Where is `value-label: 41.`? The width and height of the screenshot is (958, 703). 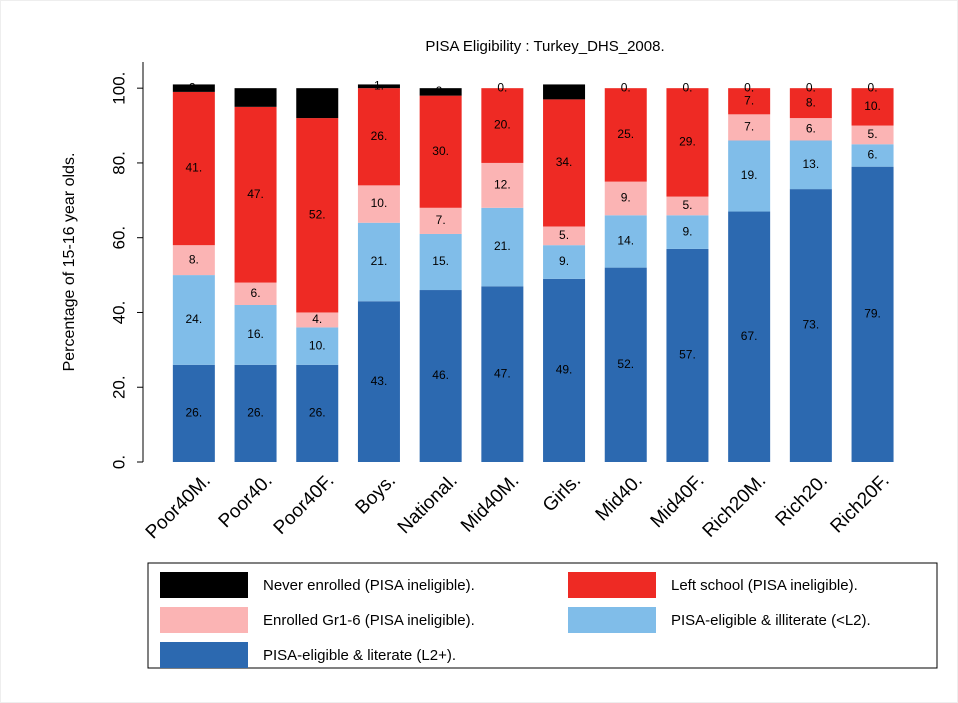
value-label: 41. is located at coordinates (194, 168).